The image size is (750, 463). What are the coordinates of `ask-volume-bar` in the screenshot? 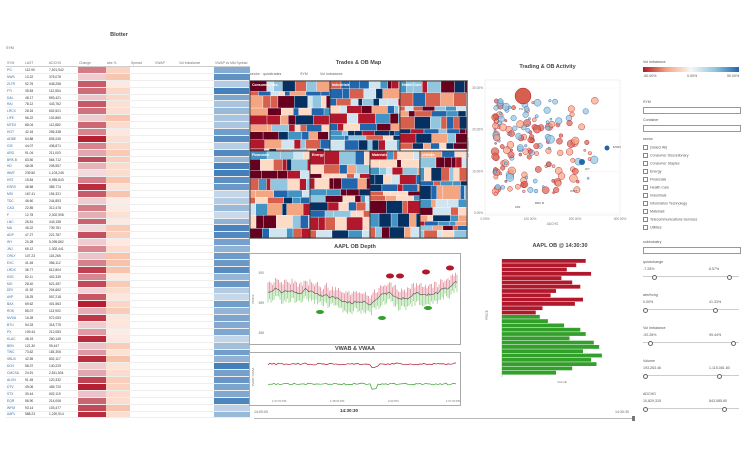 It's located at (519, 312).